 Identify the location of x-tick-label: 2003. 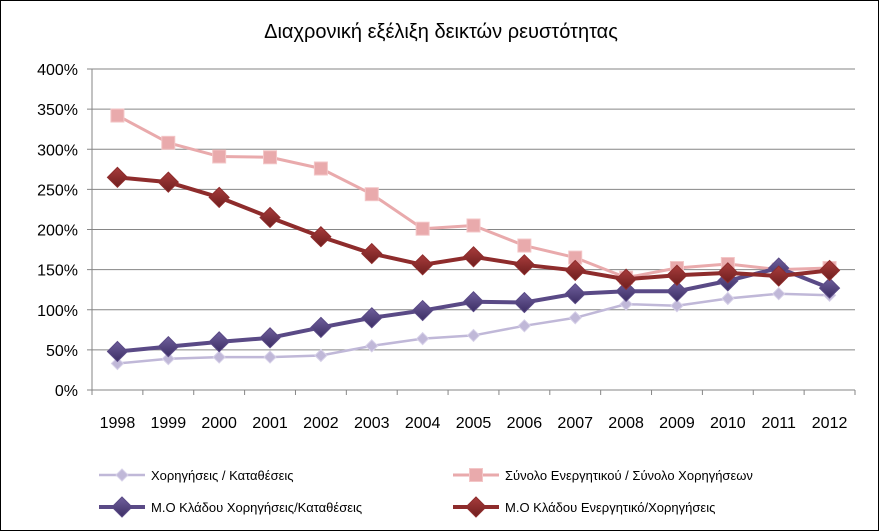
(372, 423).